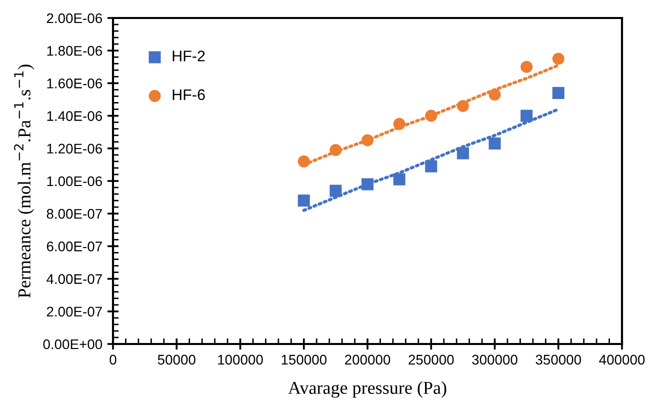 The width and height of the screenshot is (654, 407). Describe the element at coordinates (24, 181) in the screenshot. I see `y-axis-title: Permeance (mol.m$^{−2}$.Pa$^{−1}$.s$^{−1}$)` at that location.